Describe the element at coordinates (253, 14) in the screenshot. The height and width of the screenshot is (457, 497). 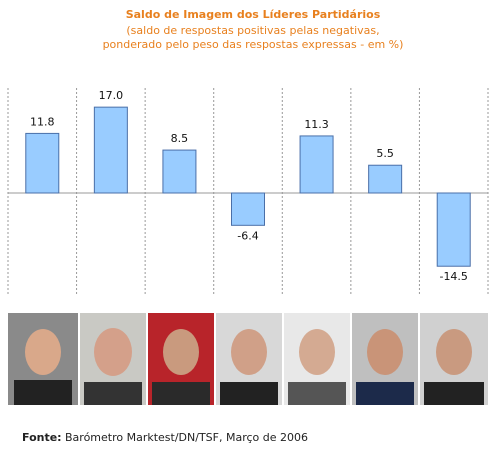
I see `chart-title: Saldo de Imagem dos Líderes Partidários` at that location.